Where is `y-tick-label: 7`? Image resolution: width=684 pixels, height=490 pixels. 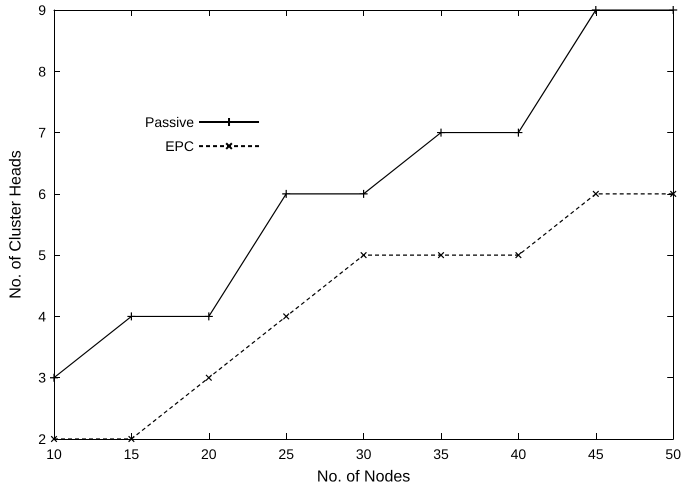 y-tick-label: 7 is located at coordinates (42, 132).